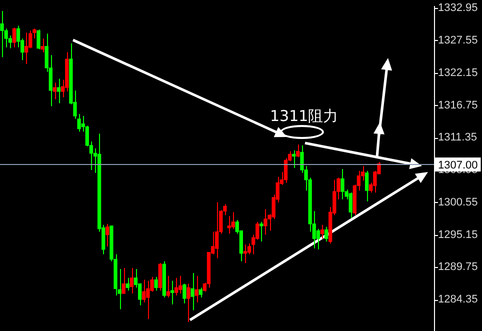 The image size is (482, 331). Describe the element at coordinates (458, 300) in the screenshot. I see `y-tick-label: 1284.35` at that location.